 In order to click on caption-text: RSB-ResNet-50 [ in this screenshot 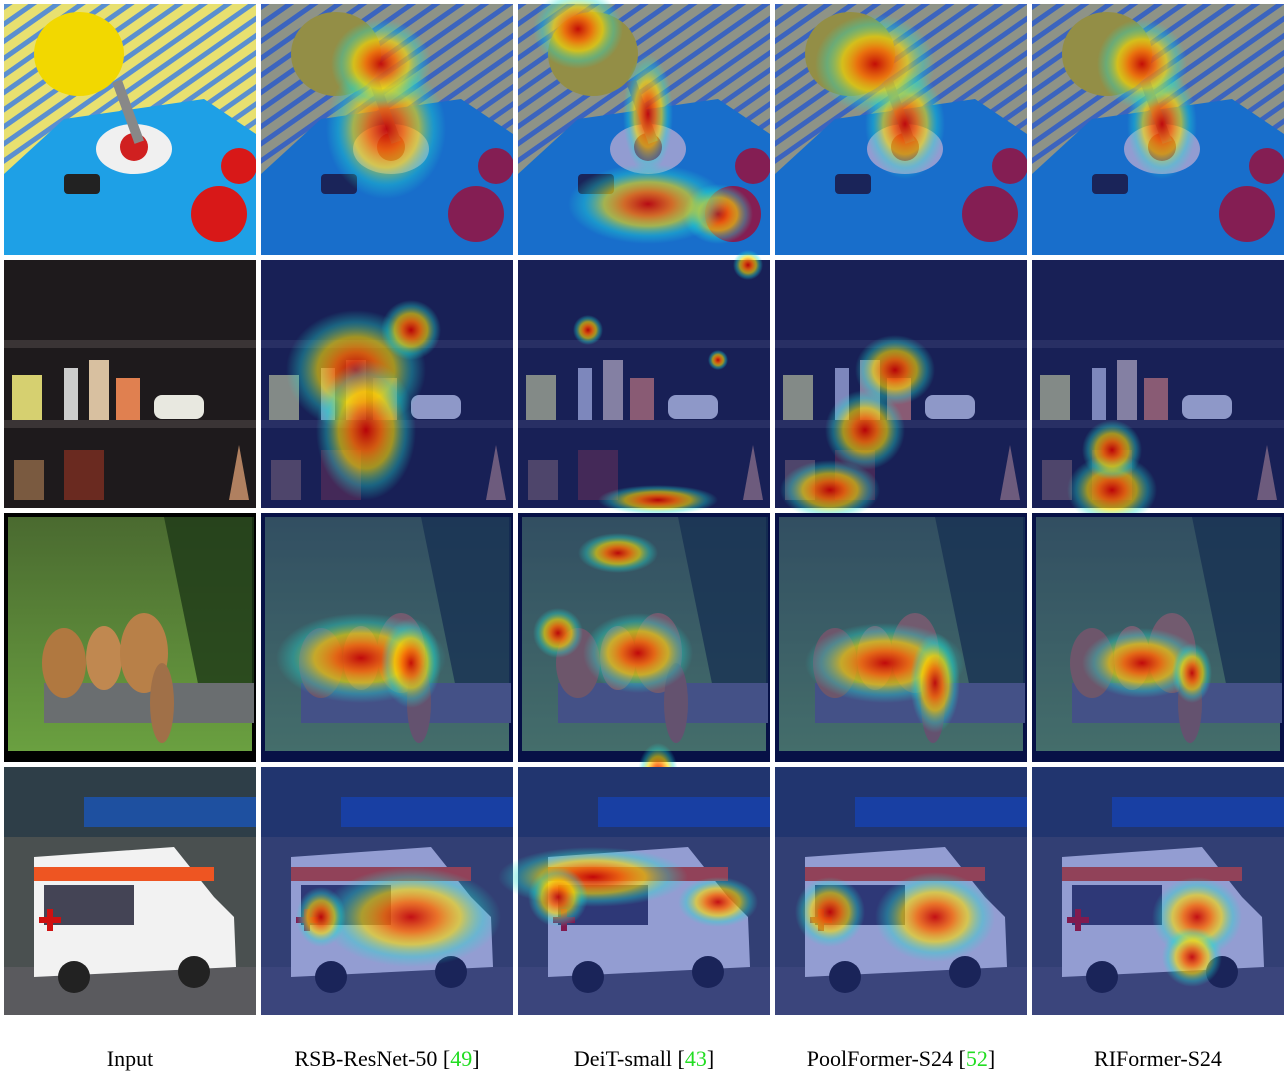, I will do `click(372, 1058)`.